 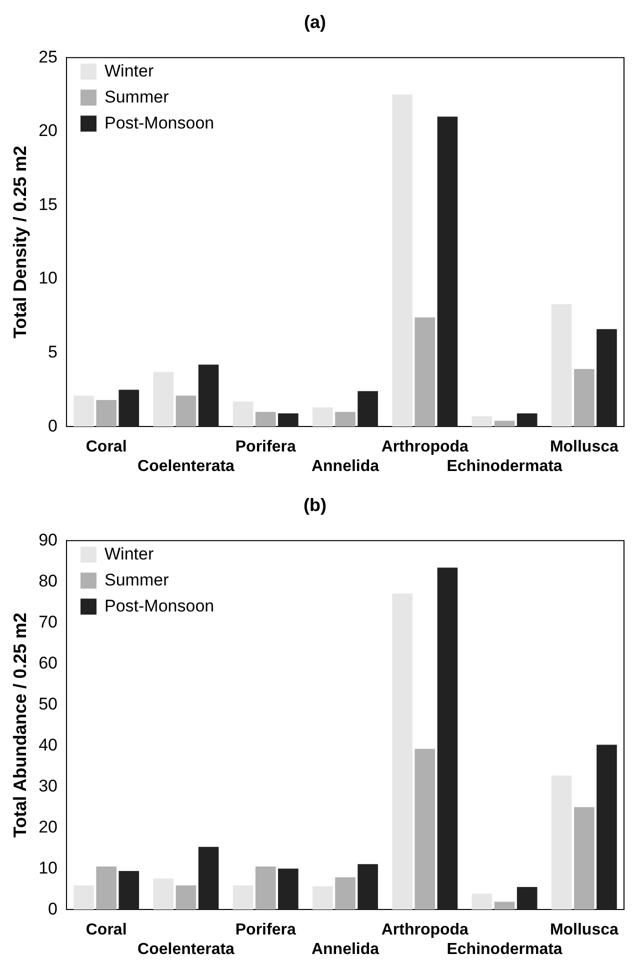 What do you see at coordinates (48, 580) in the screenshot?
I see `y-tick-label: 80` at bounding box center [48, 580].